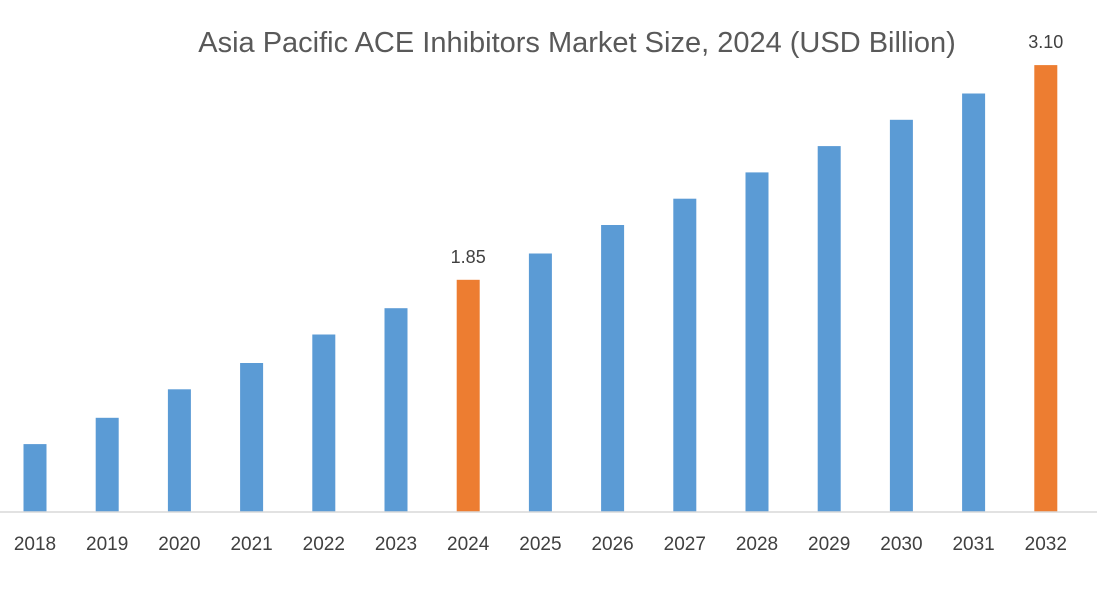  Describe the element at coordinates (251, 544) in the screenshot. I see `x-tick-label-2021: 2021` at that location.